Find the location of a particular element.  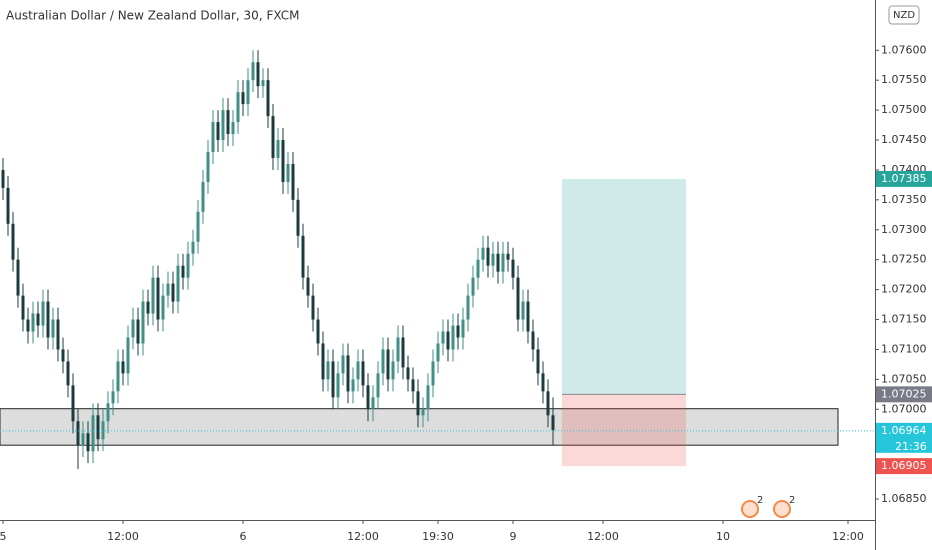

y-tick-label: 1.07500 is located at coordinates (904, 109).